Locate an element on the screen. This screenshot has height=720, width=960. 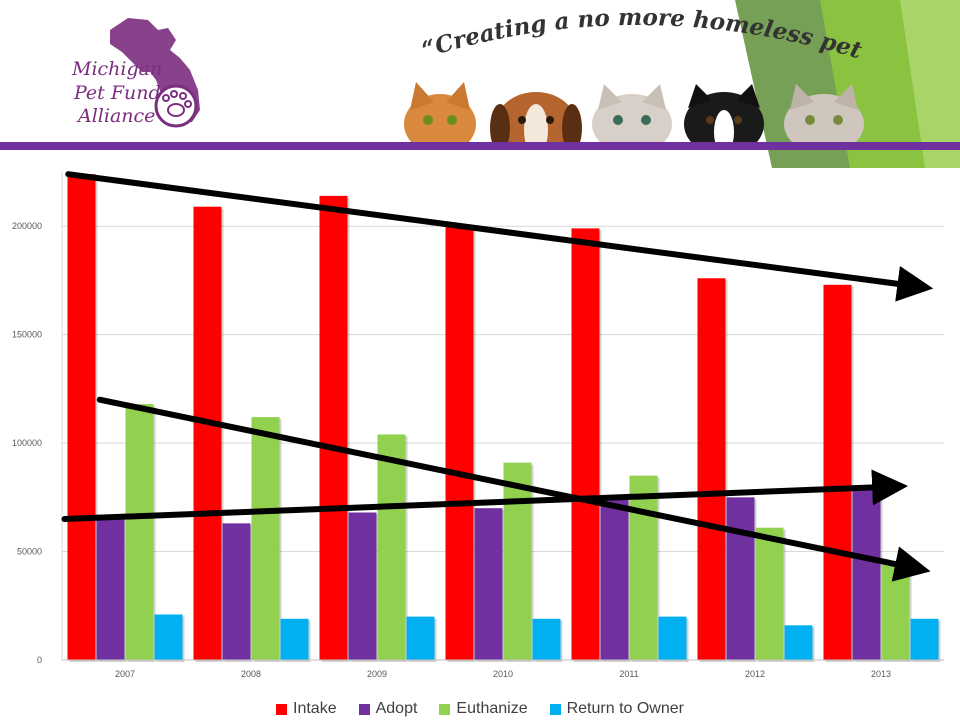
y-tick-label: 200000 is located at coordinates (27, 226).